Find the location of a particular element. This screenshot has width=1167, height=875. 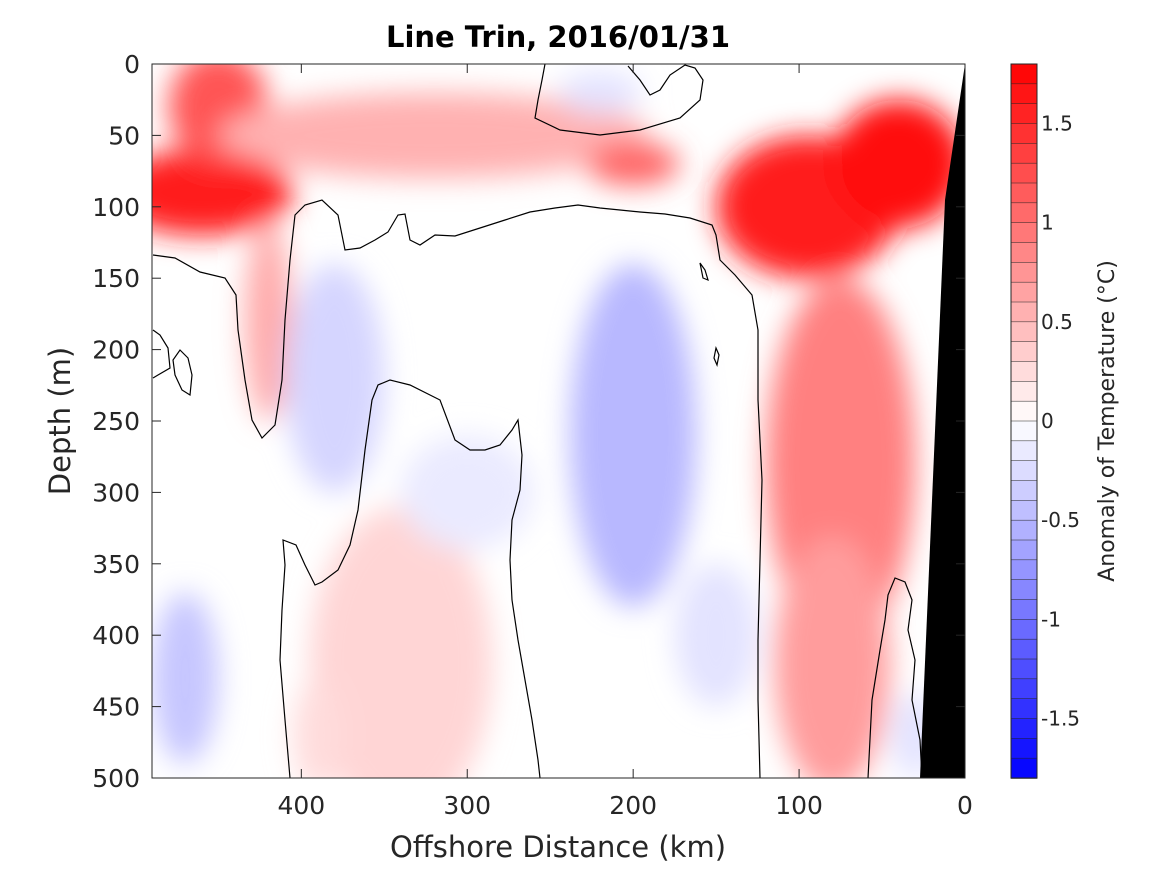

y-tick-label: 250 is located at coordinates (116, 421).